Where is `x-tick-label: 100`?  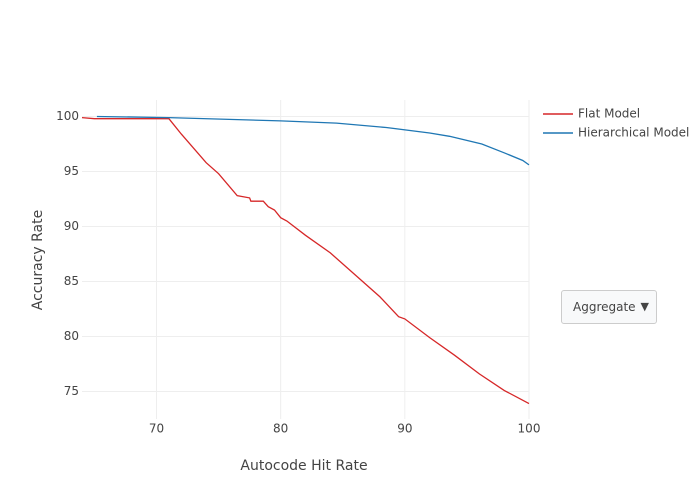
x-tick-label: 100 is located at coordinates (529, 429).